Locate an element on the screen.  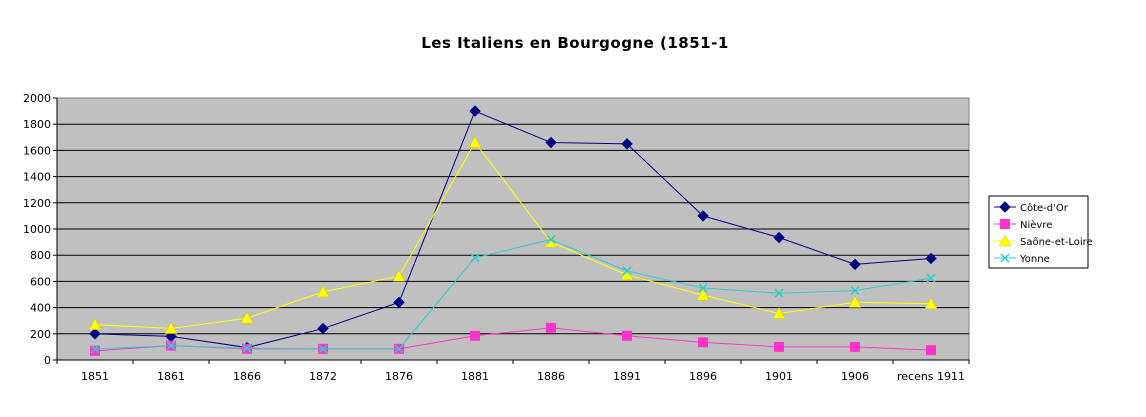
legend-label: Yonne is located at coordinates (1034, 259).